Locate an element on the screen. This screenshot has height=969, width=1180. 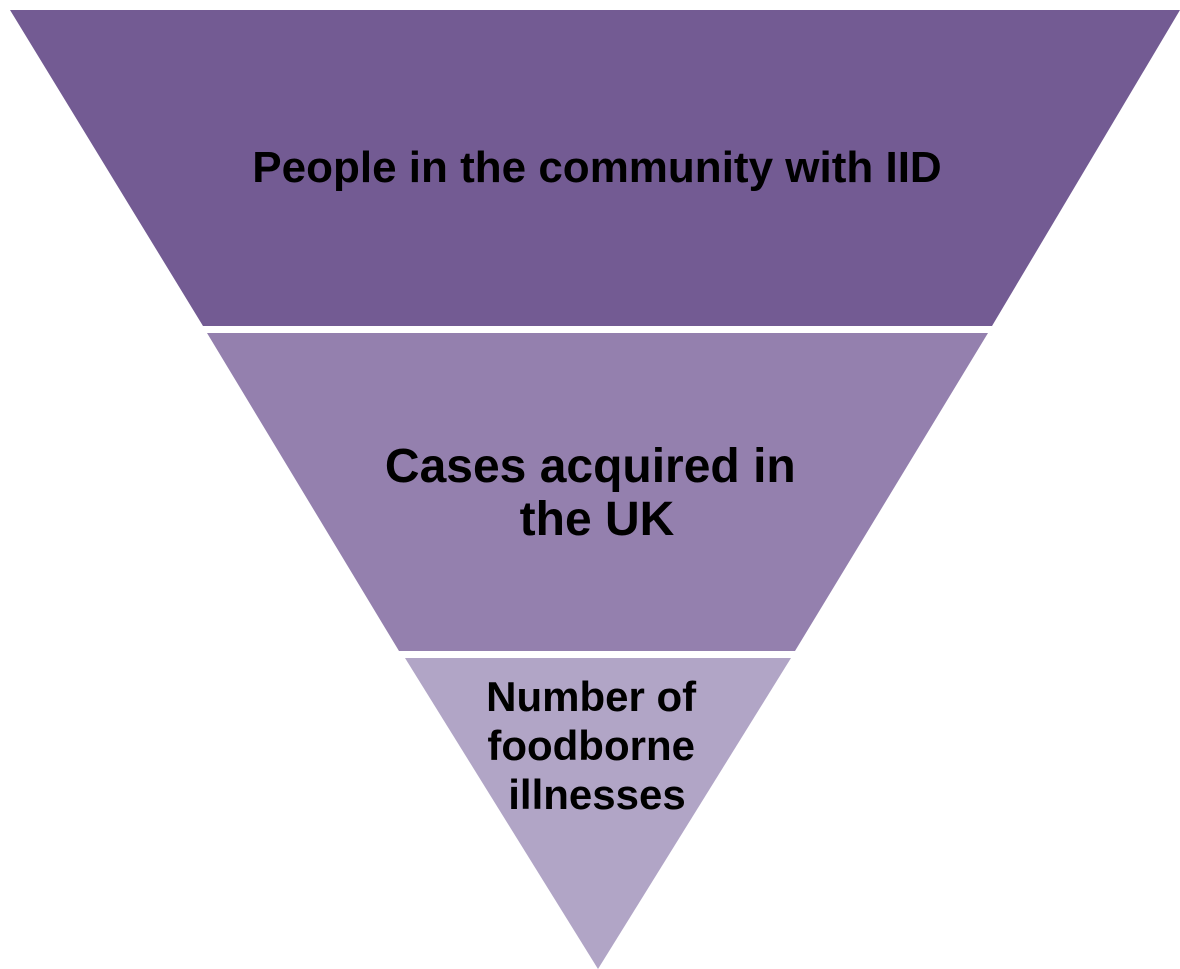
tier-label-middle-line-2: the UK is located at coordinates (597, 519).